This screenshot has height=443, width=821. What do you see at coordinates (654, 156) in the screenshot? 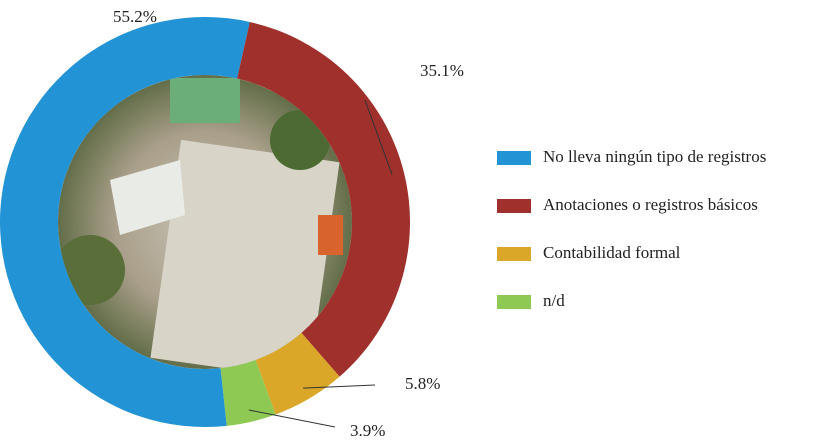
I see `legend-label: No lleva ningún tipo de registros` at bounding box center [654, 156].